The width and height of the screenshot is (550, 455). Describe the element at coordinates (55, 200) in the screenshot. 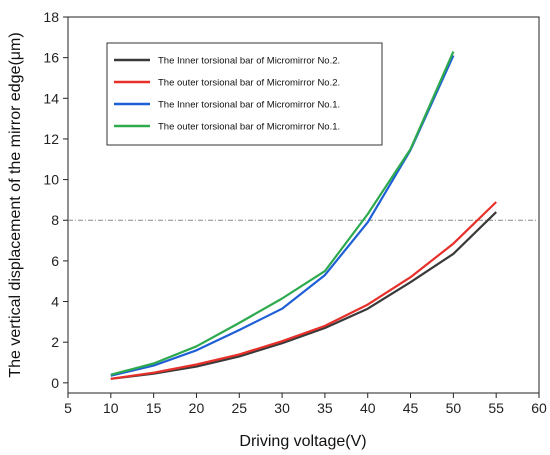

I see `y-ticks: 0 2 4 6 8 10 12 14 16 18` at that location.